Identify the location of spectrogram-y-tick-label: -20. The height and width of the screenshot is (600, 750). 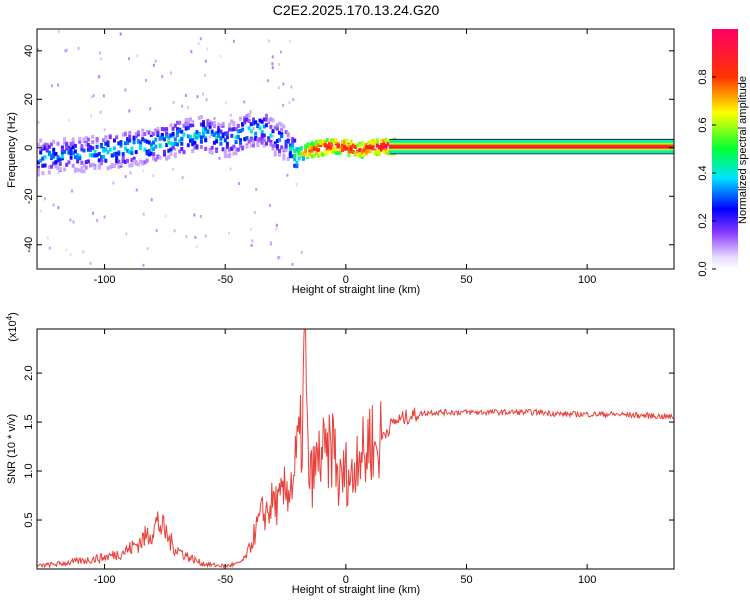
(29, 196).